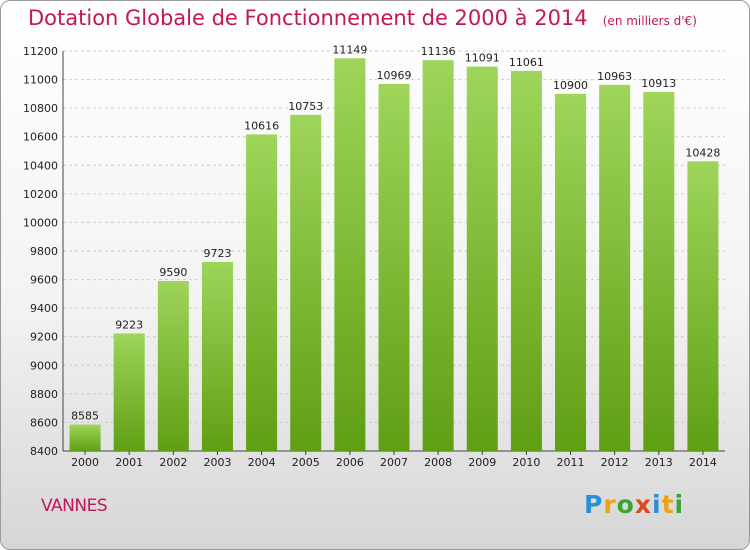 The height and width of the screenshot is (550, 750). I want to click on value-label: 11136, so click(438, 51).